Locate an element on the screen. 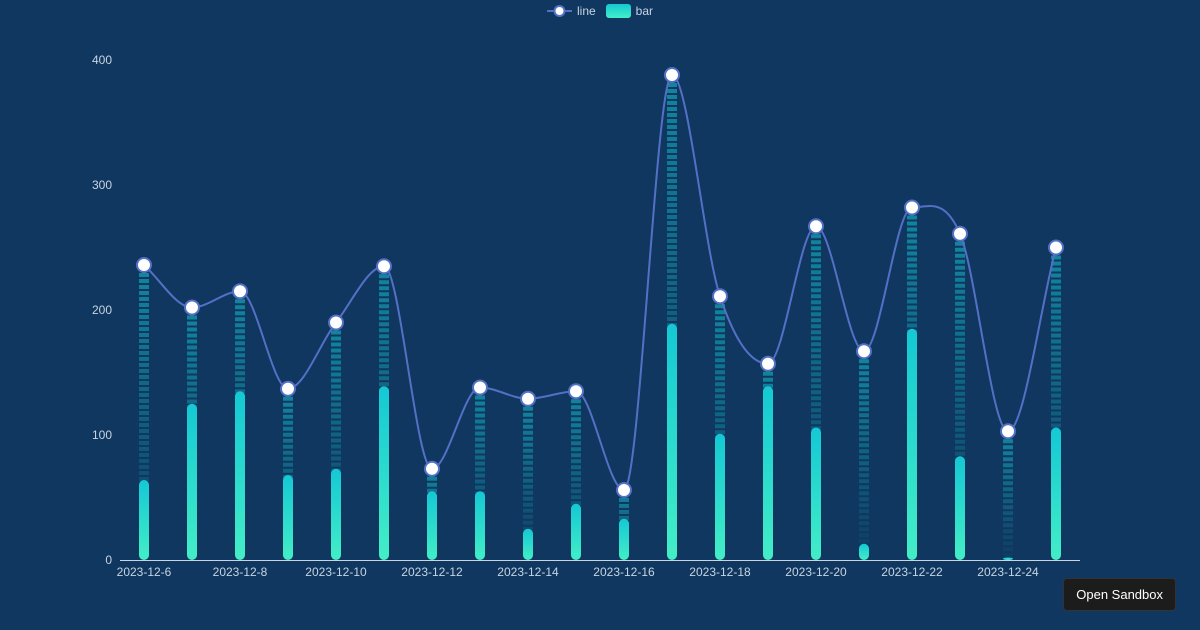 Image resolution: width=1200 pixels, height=630 pixels. x-tick-label: 2023-12-14 is located at coordinates (528, 572).